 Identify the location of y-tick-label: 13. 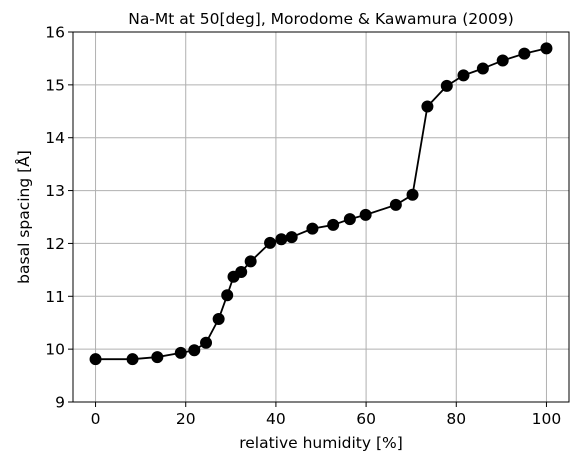
(55, 191).